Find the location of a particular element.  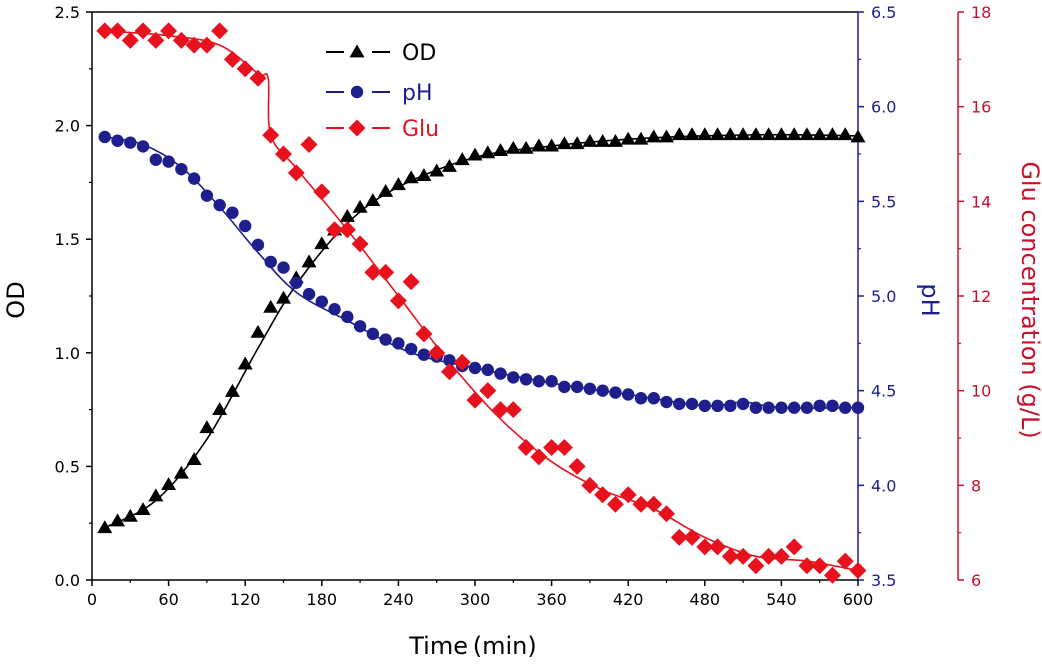

legend-marker-glu is located at coordinates (357, 128).